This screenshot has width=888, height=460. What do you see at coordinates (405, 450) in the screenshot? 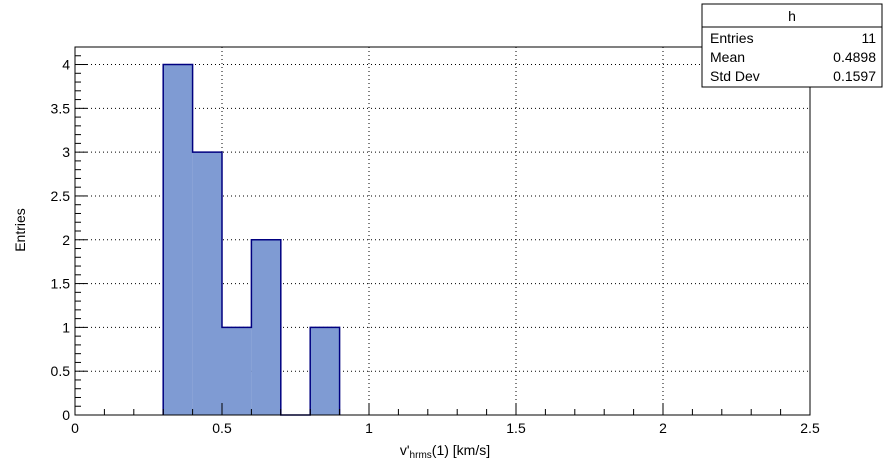
I see `x-axis-title-main: v'` at bounding box center [405, 450].